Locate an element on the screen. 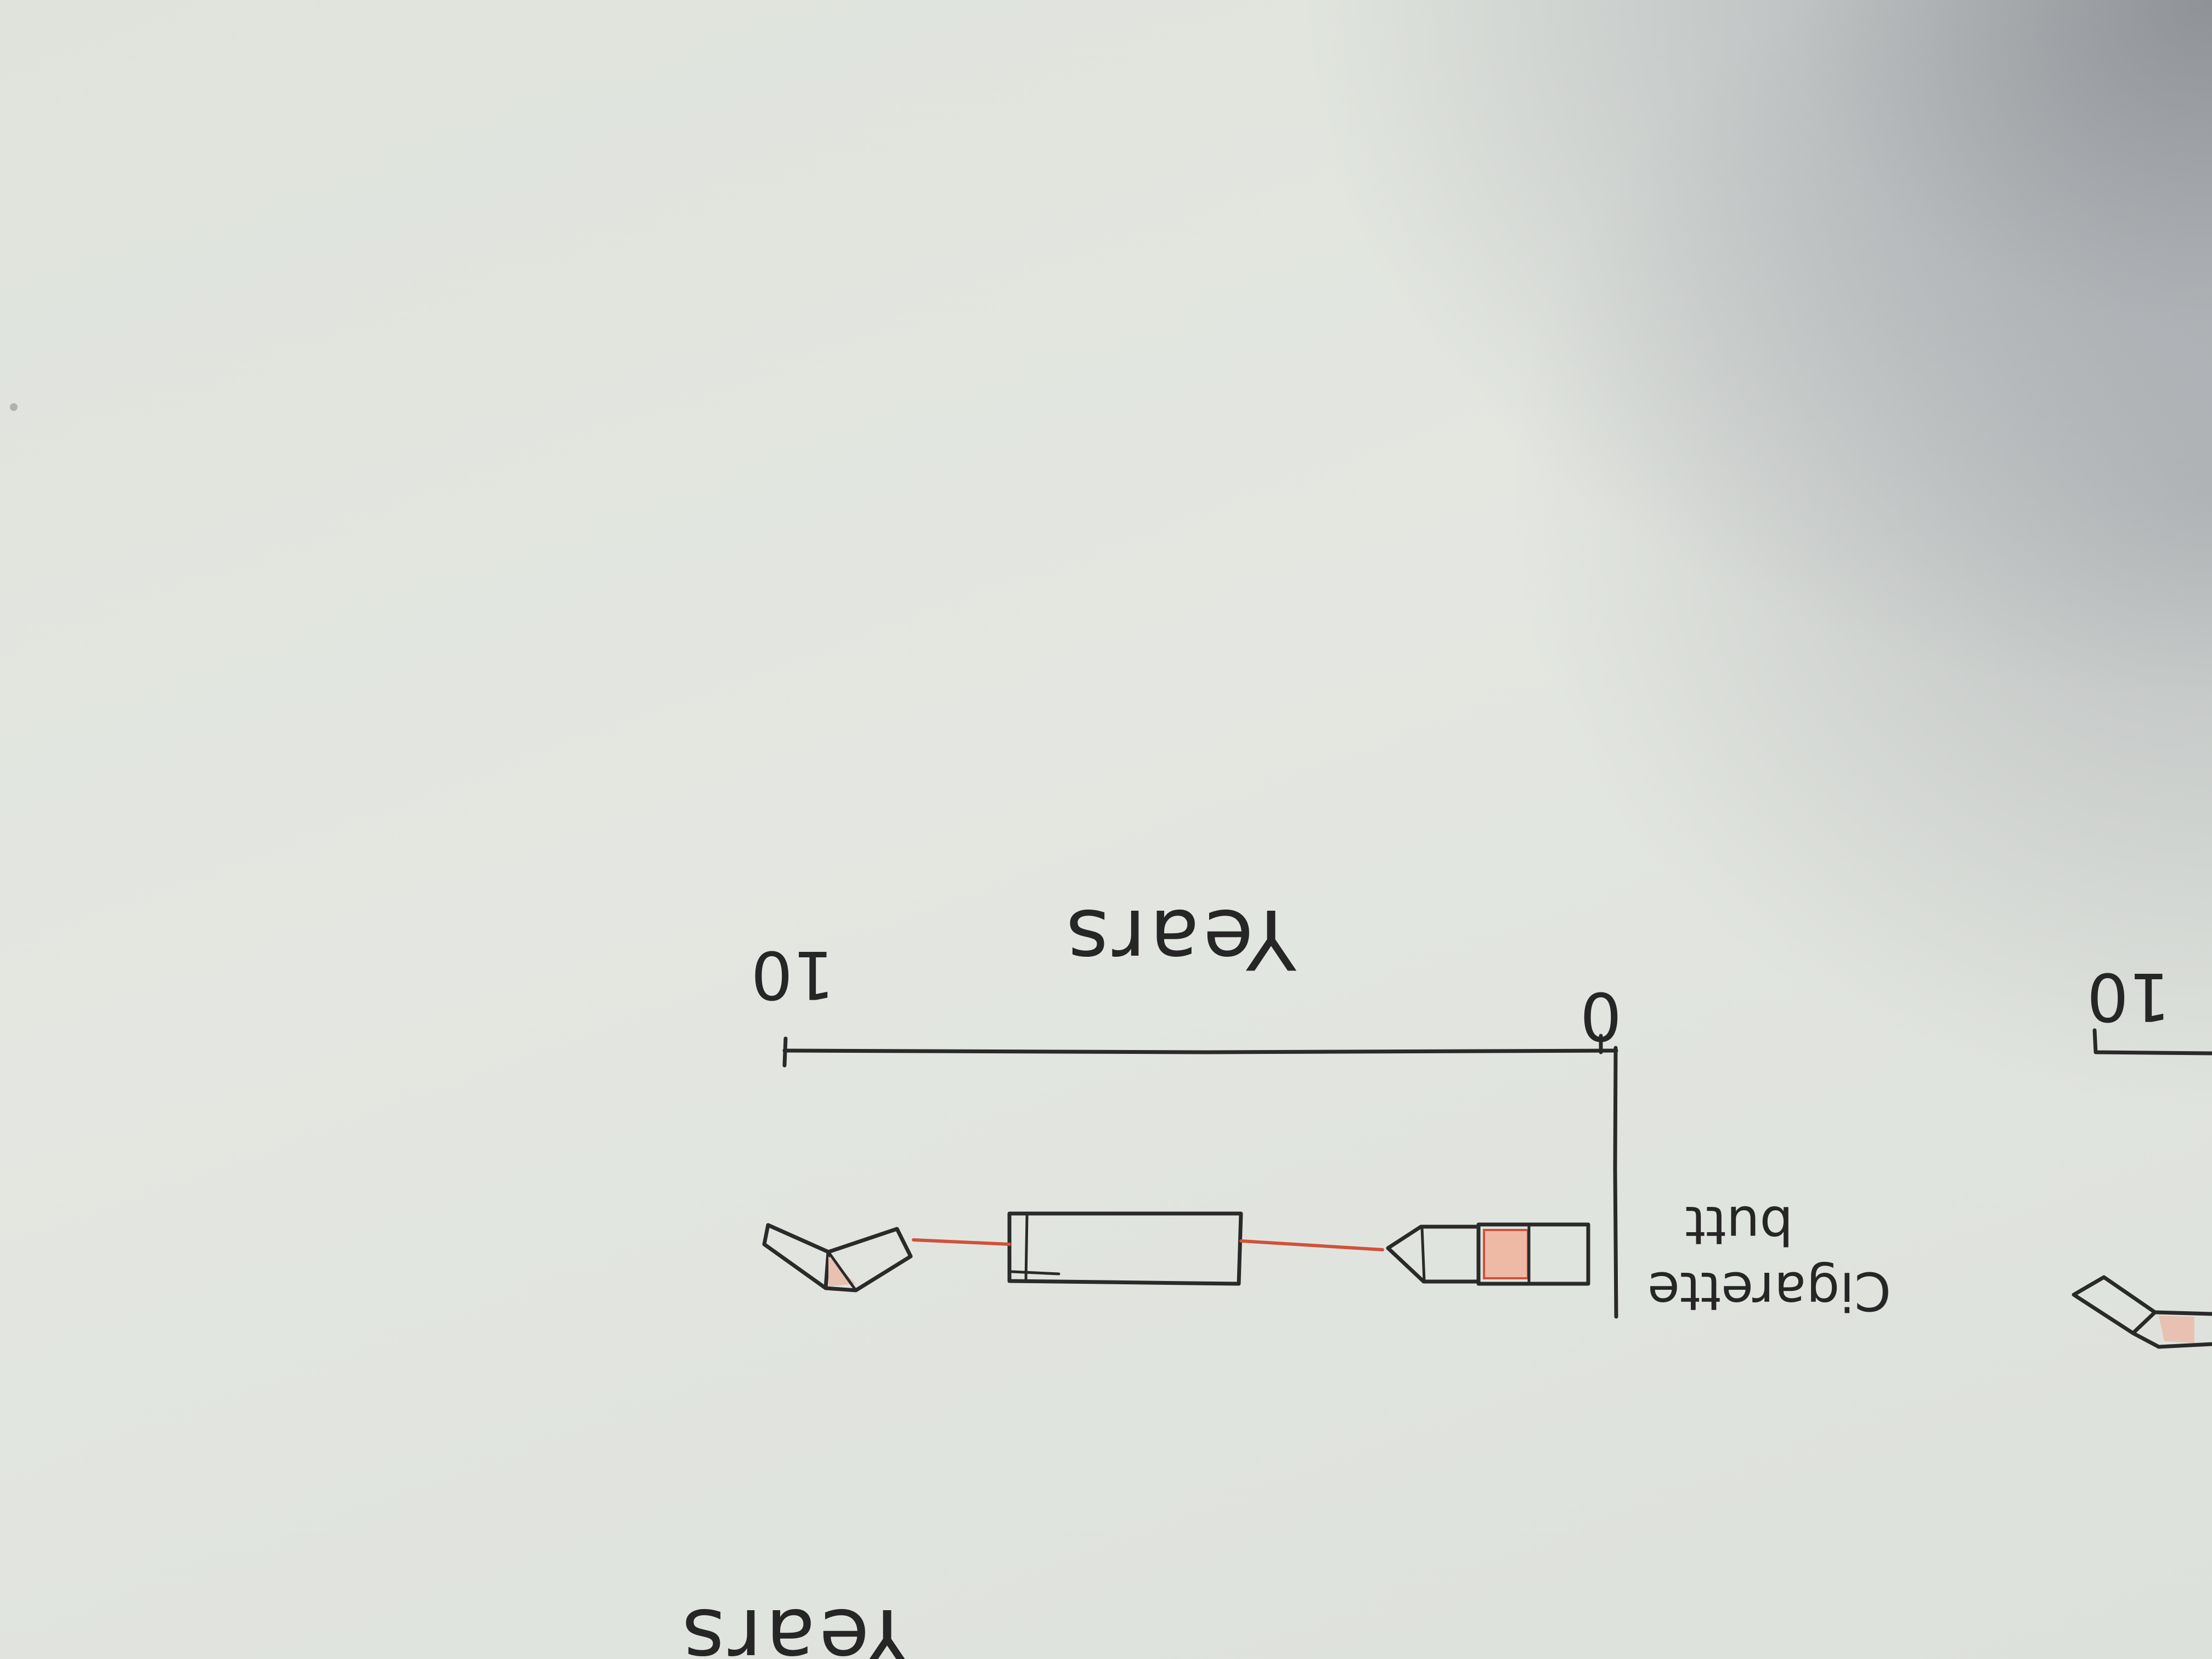 This screenshot has height=1659, width=2212. adjacent-axis is located at coordinates (2152, 1042).